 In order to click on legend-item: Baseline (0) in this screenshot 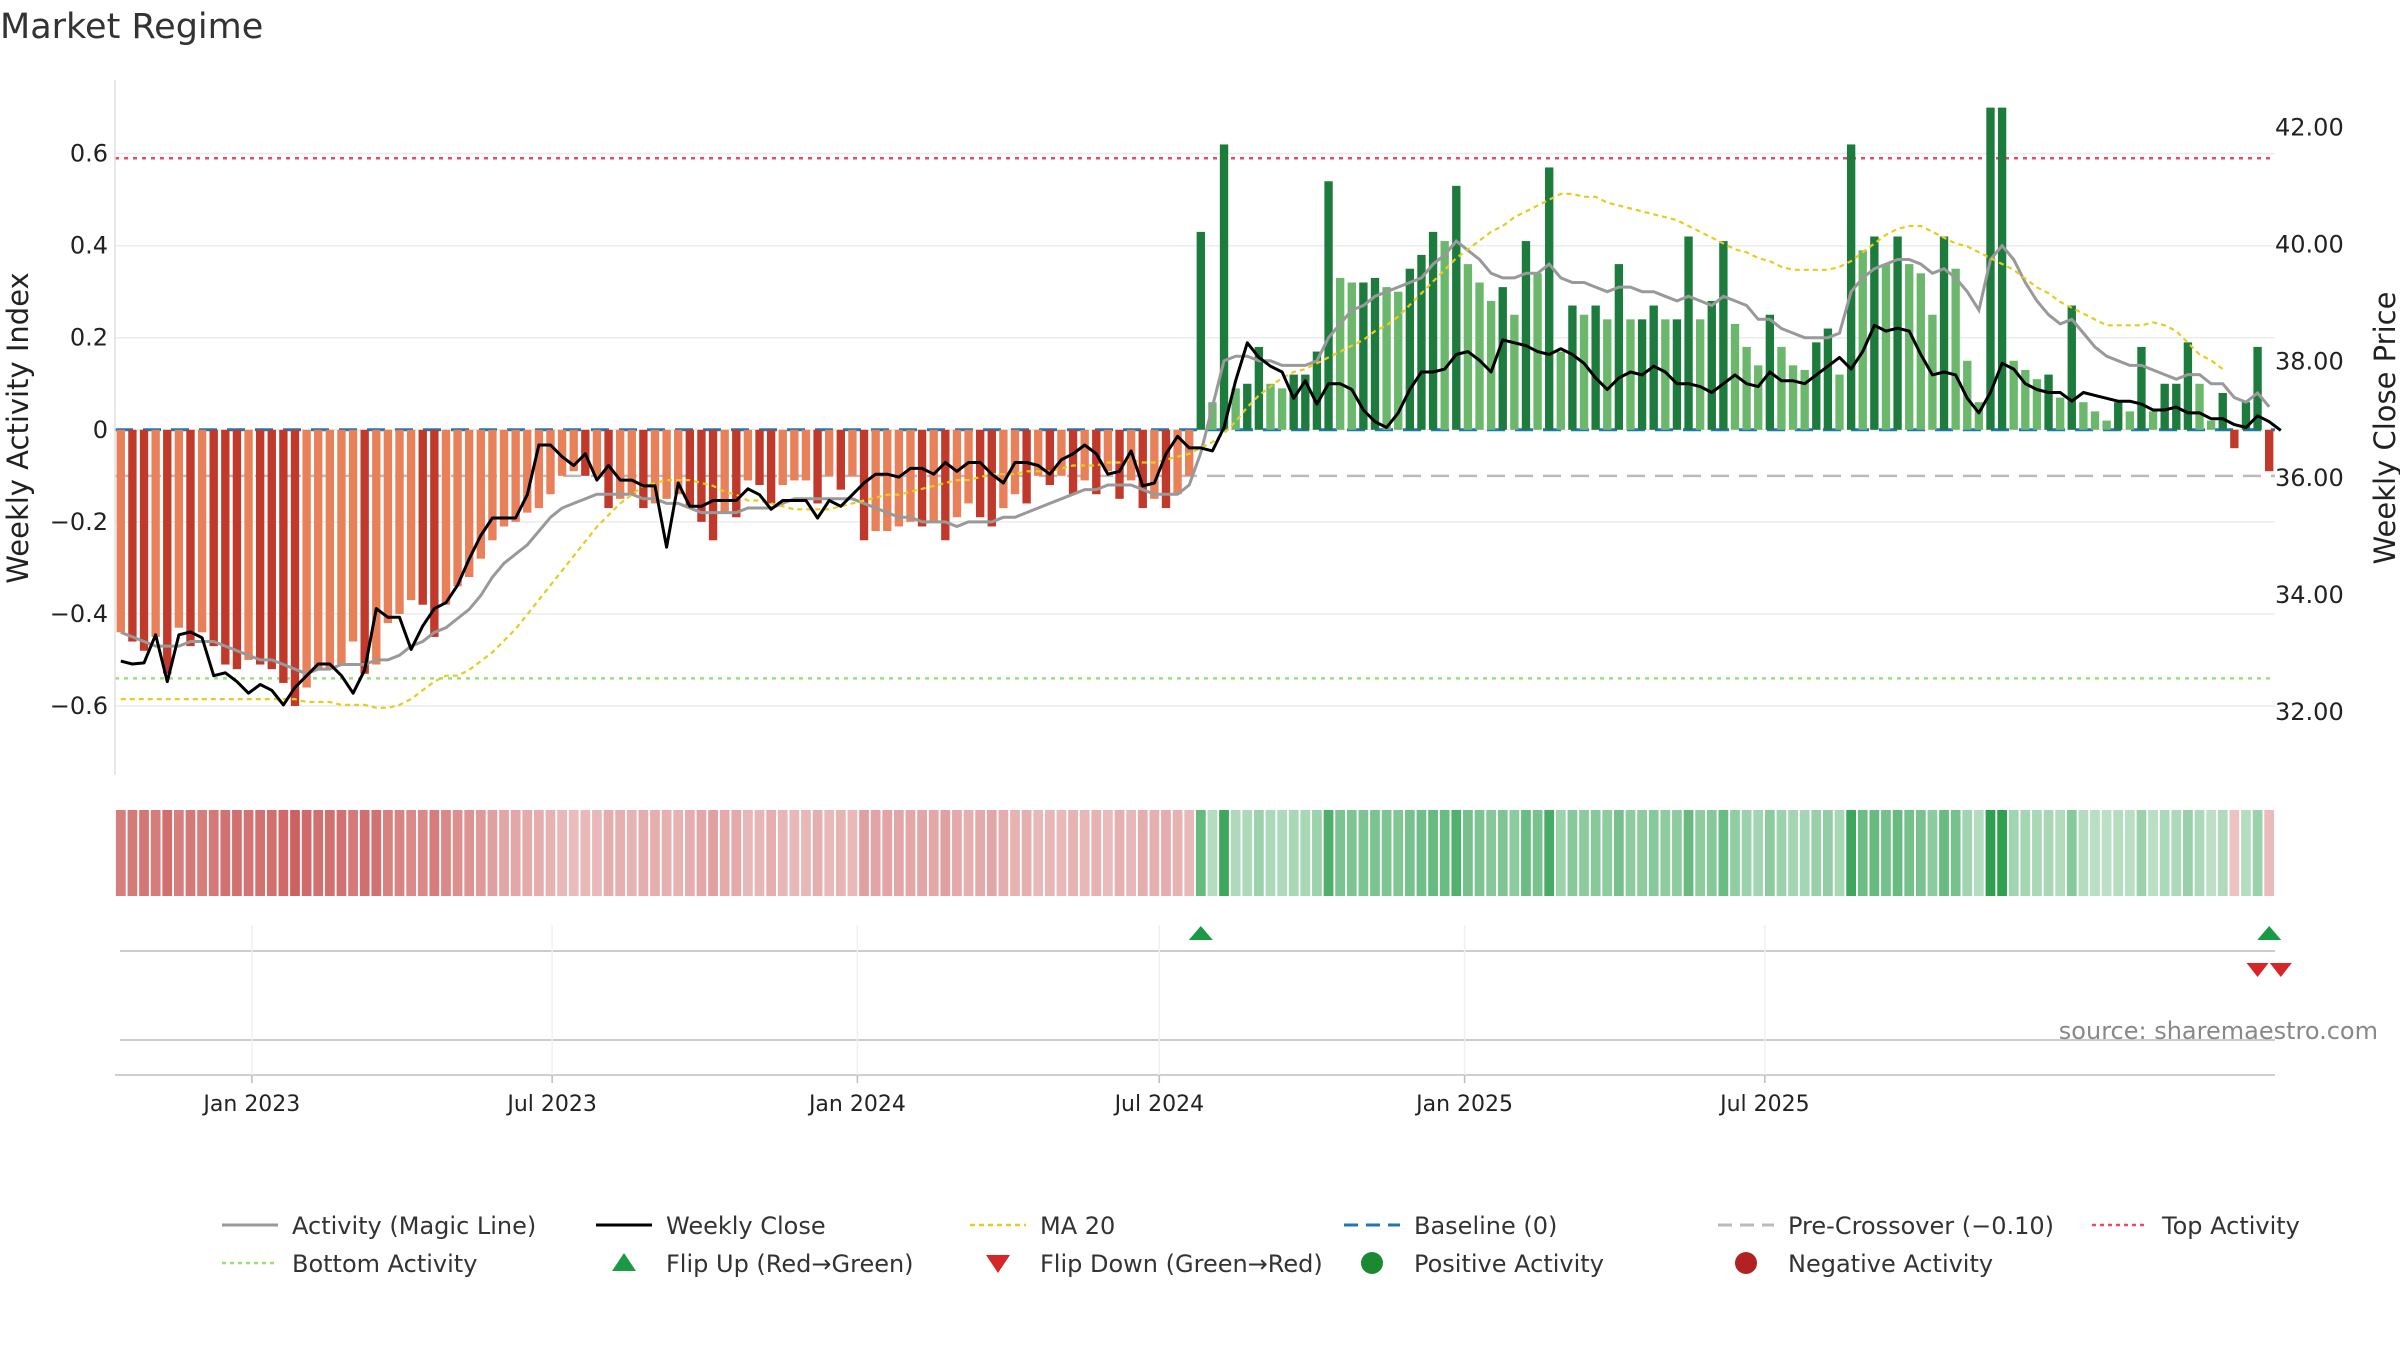, I will do `click(1450, 1226)`.